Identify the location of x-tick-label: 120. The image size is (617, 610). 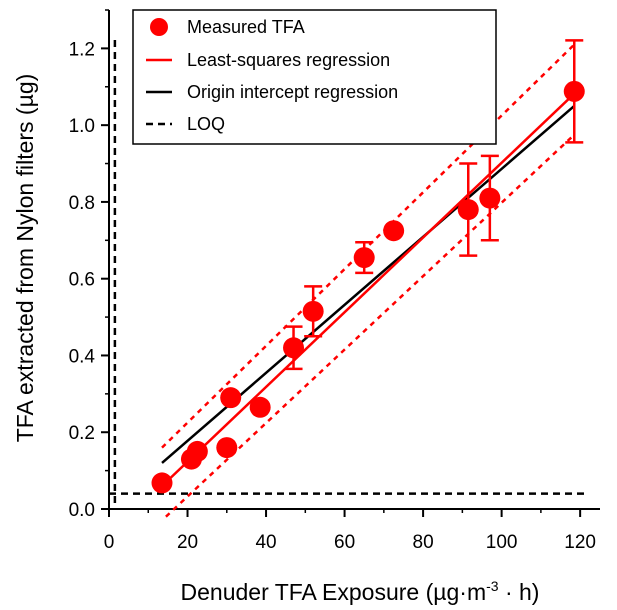
(580, 542).